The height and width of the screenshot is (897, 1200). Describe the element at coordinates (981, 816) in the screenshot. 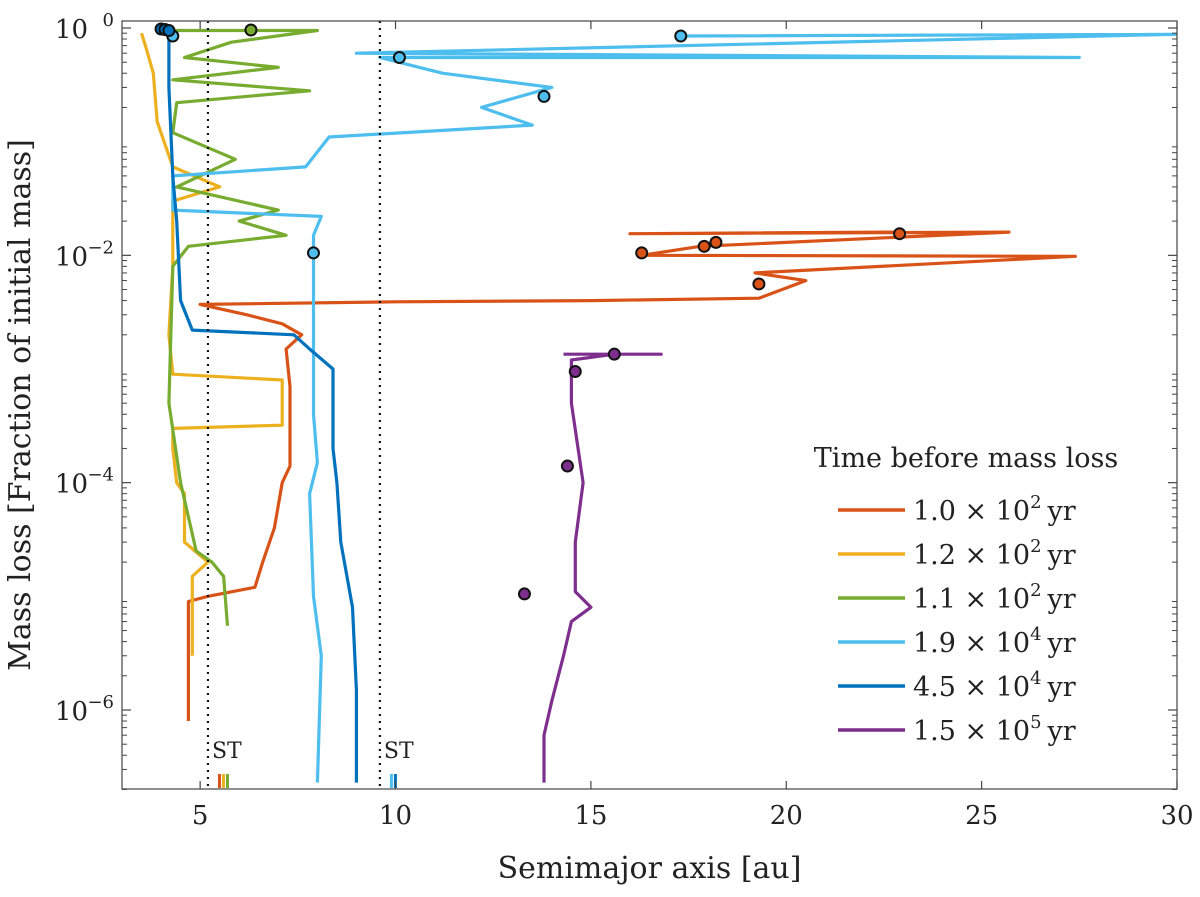

I see `x-tick-label-4: 25` at that location.